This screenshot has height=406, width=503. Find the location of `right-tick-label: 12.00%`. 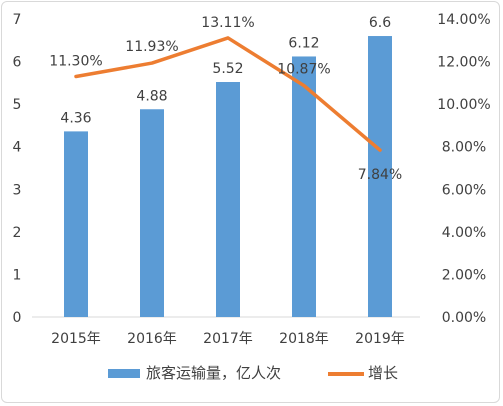

right-tick-label: 12.00% is located at coordinates (463, 63).